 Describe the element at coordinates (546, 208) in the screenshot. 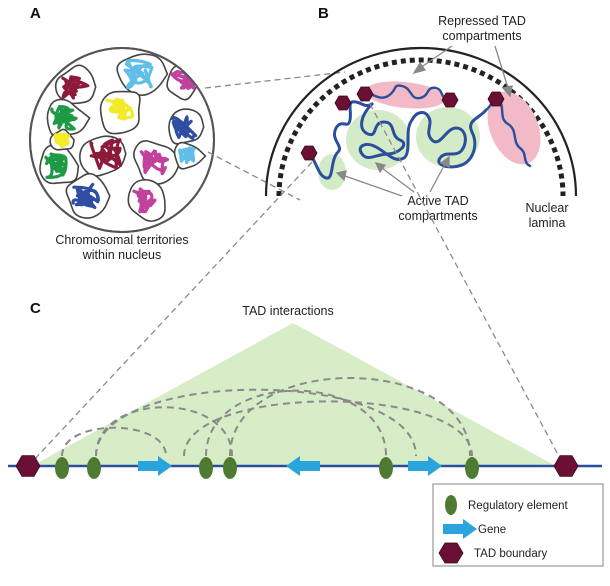

I see `lamina-label-line1: Nuclear` at that location.